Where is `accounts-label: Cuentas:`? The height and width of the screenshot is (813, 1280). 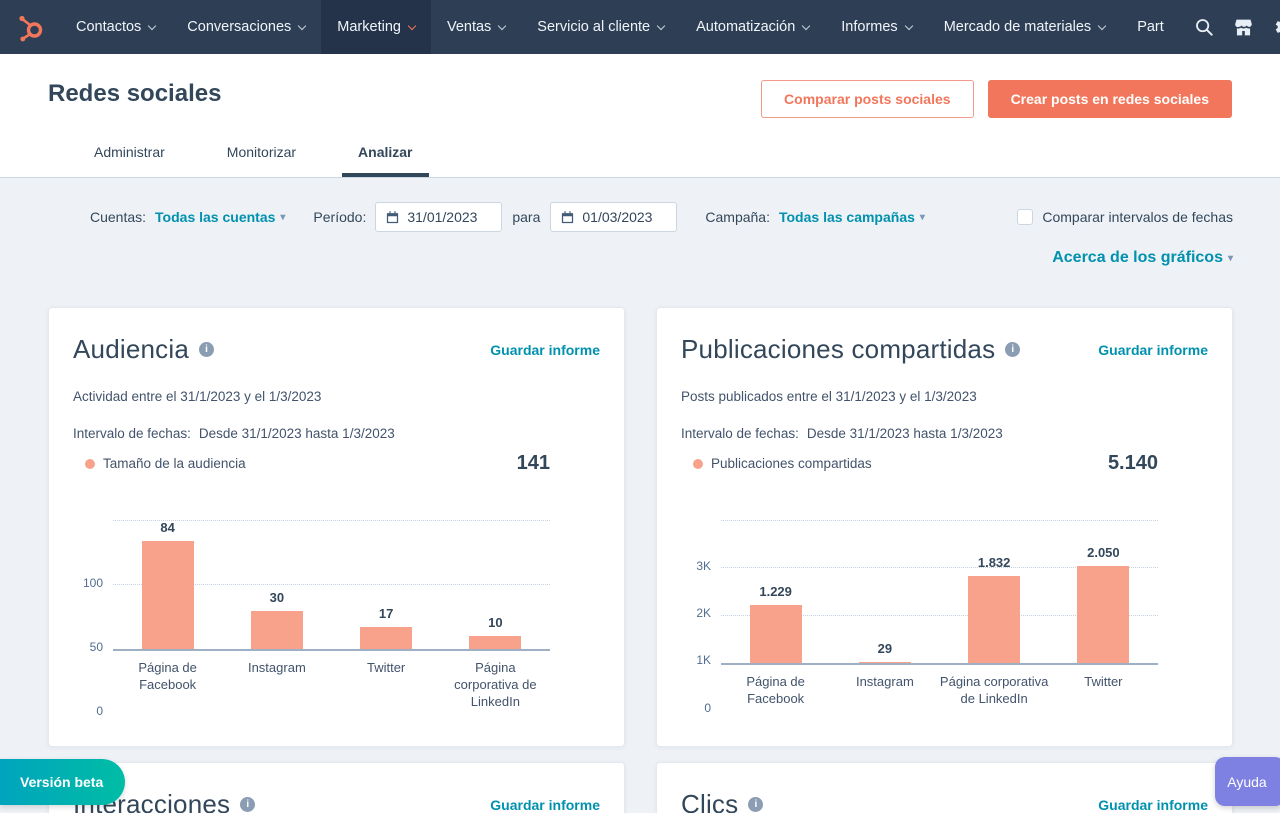
accounts-label: Cuentas: is located at coordinates (118, 217).